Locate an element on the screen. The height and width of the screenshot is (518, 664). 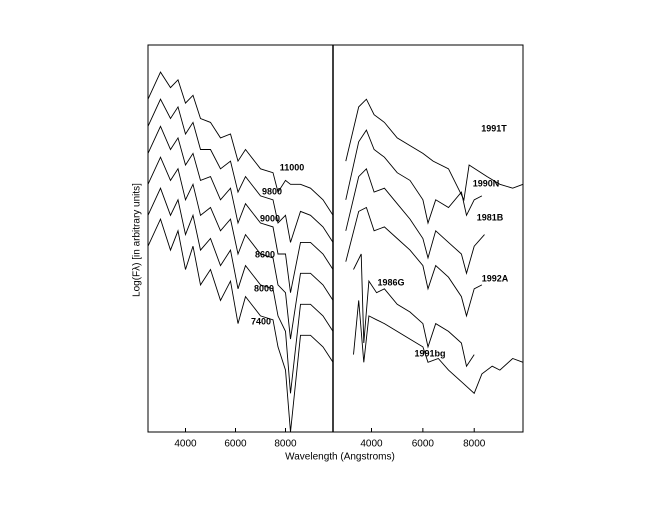
series-label: 8000 is located at coordinates (264, 288).